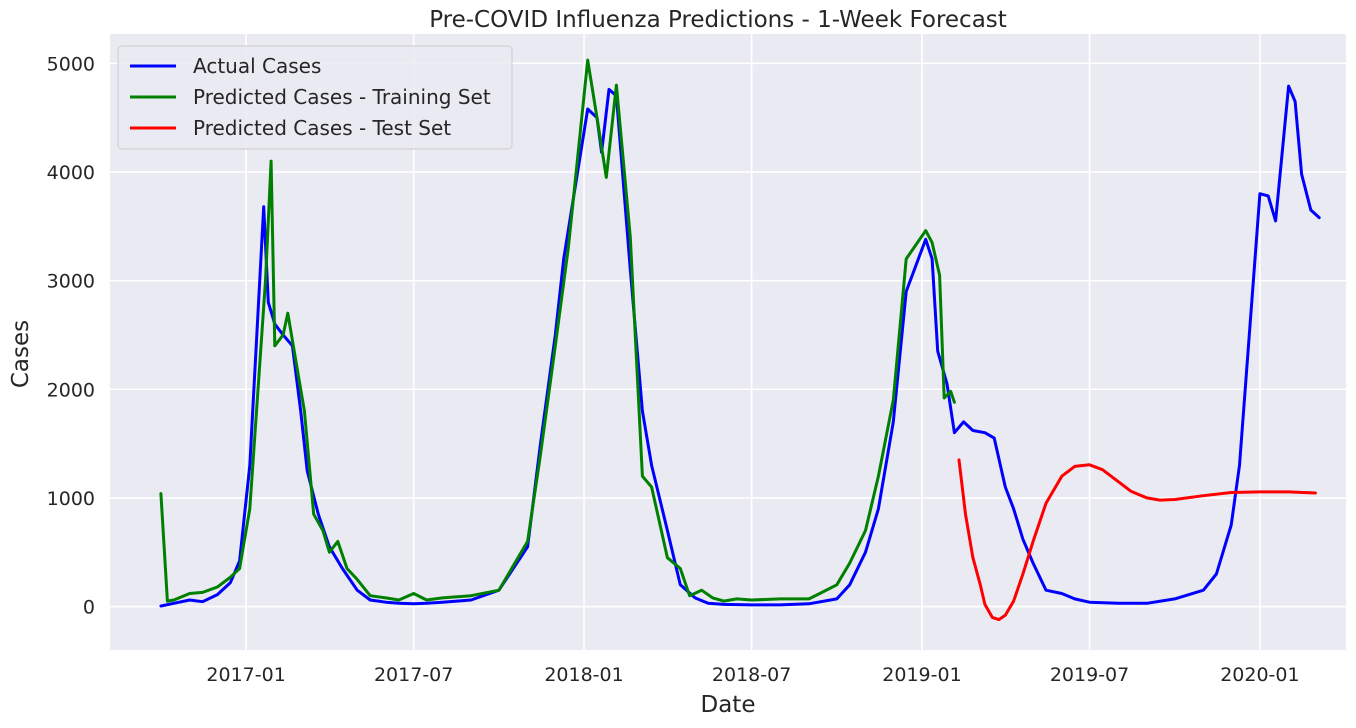  Describe the element at coordinates (322, 128) in the screenshot. I see `legend-label-test: Predicted Cases - Test Set` at that location.